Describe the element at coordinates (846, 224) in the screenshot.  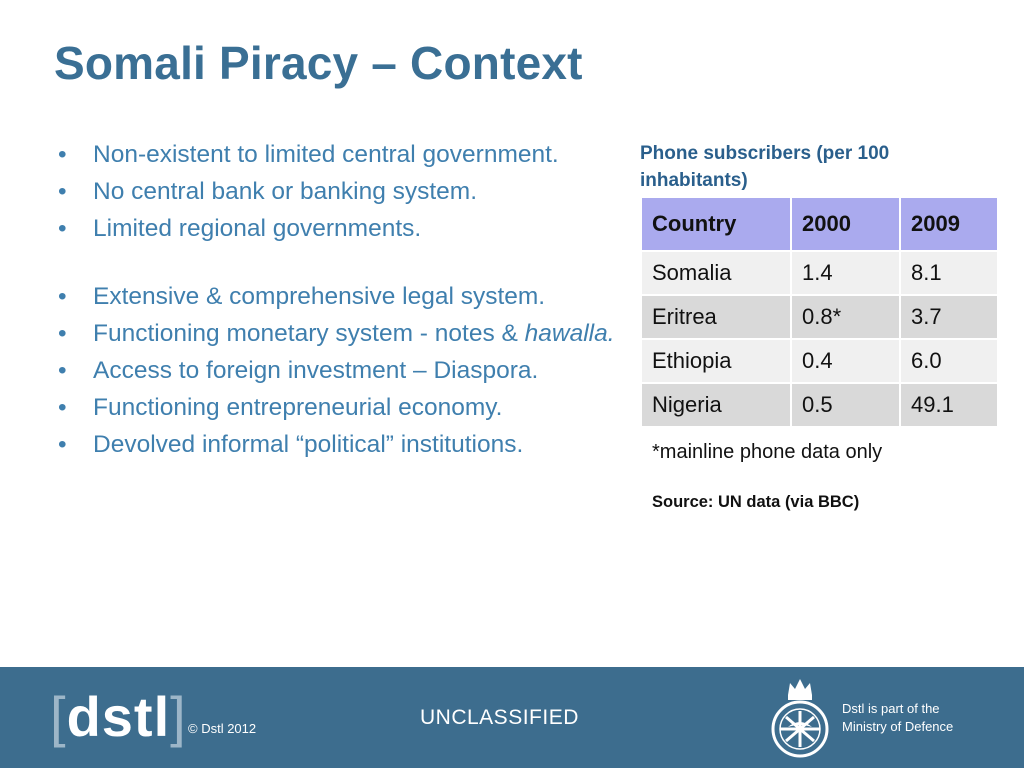
I see `table-header-cell: 2000` at that location.